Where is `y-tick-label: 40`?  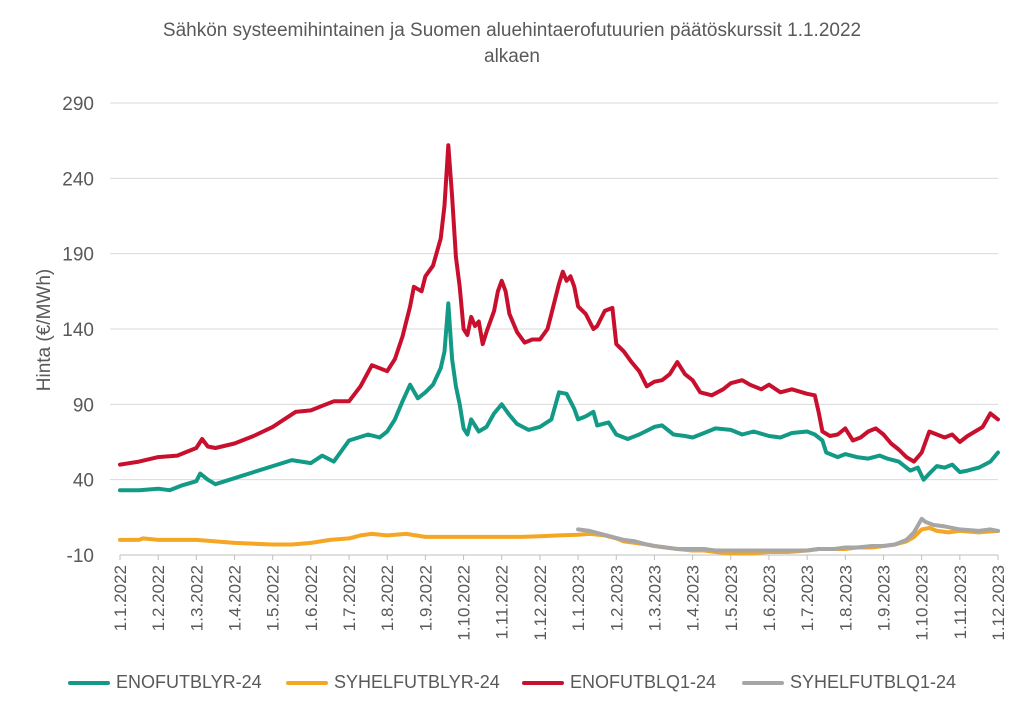
y-tick-label: 40 is located at coordinates (83, 481).